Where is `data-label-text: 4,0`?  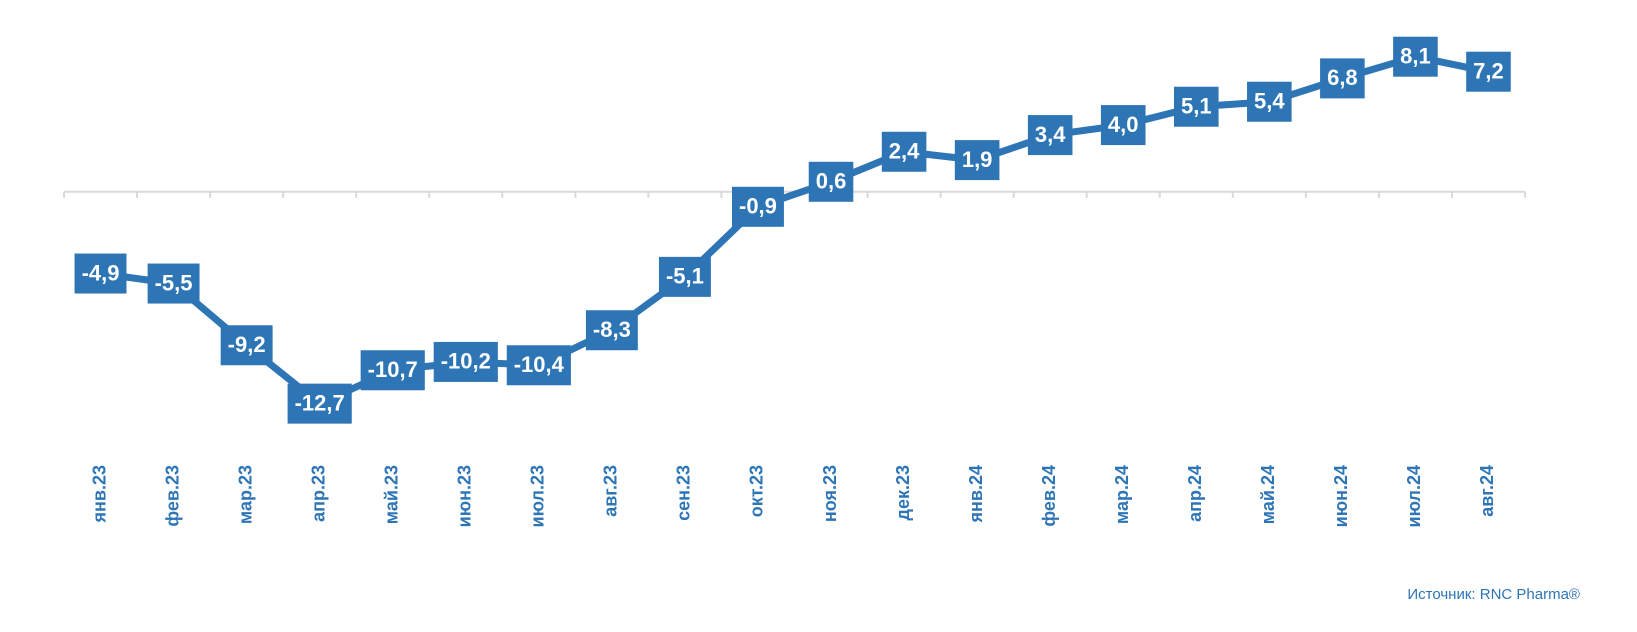 data-label-text: 4,0 is located at coordinates (1123, 124).